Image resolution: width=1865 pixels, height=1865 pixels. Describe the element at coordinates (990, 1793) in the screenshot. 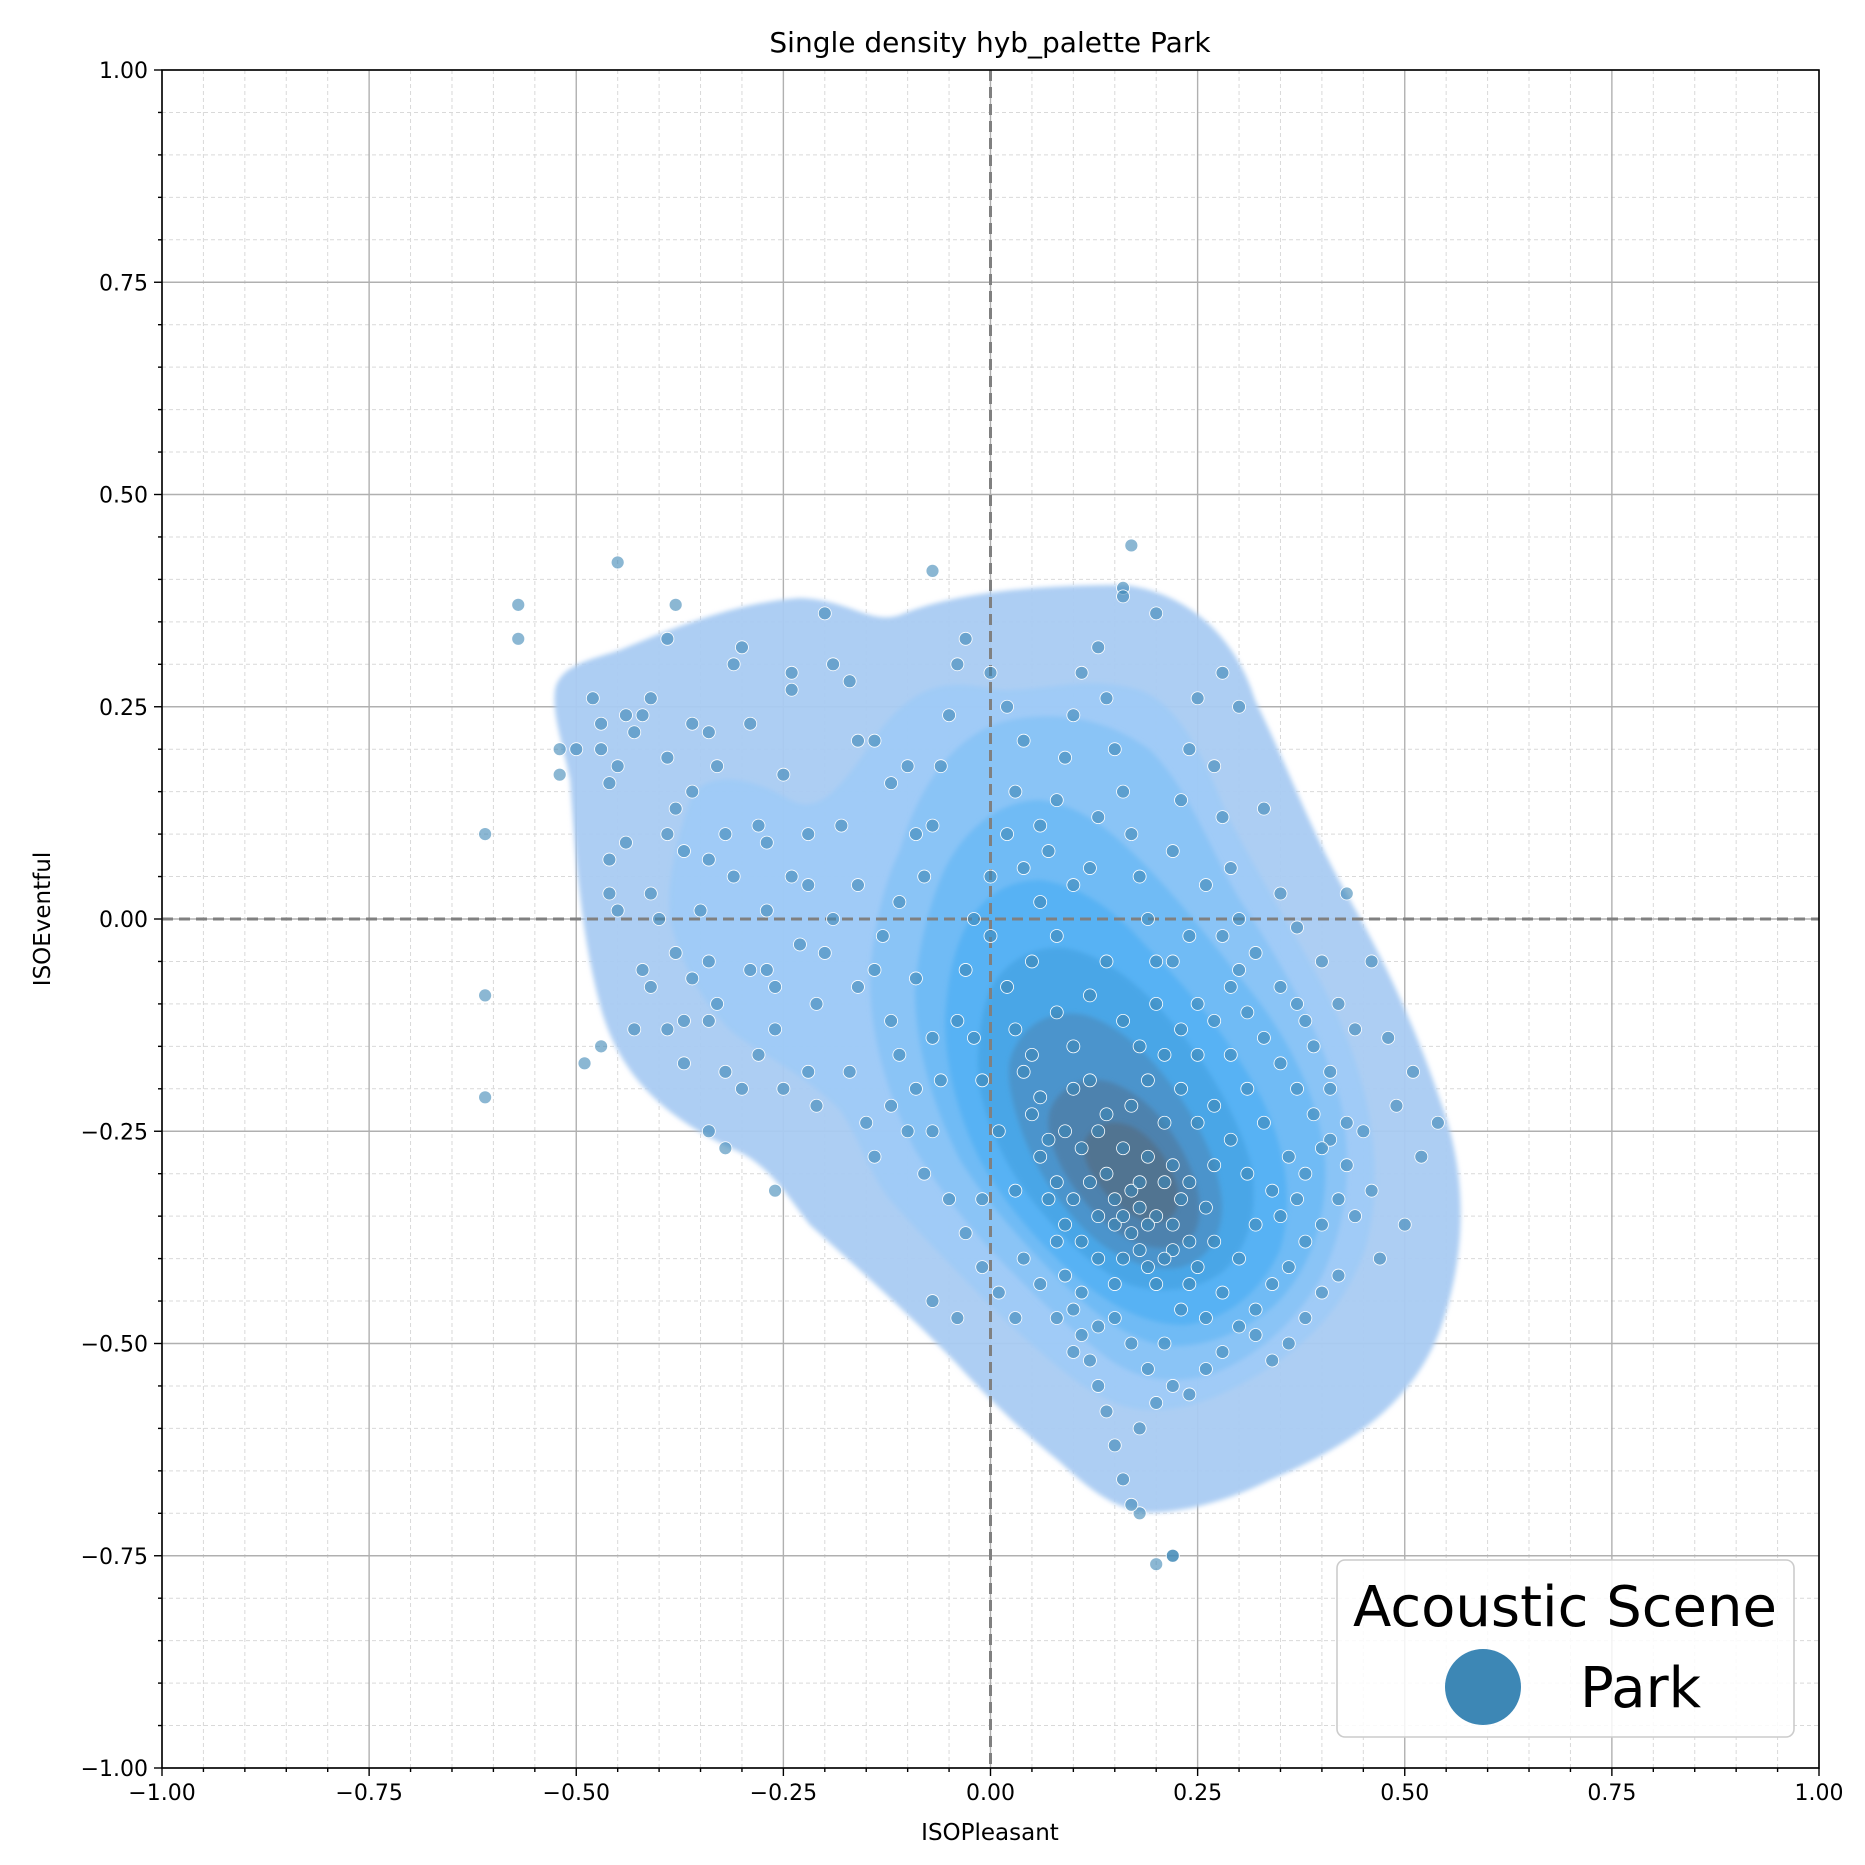

I see `x-tick-label: 0.00` at that location.